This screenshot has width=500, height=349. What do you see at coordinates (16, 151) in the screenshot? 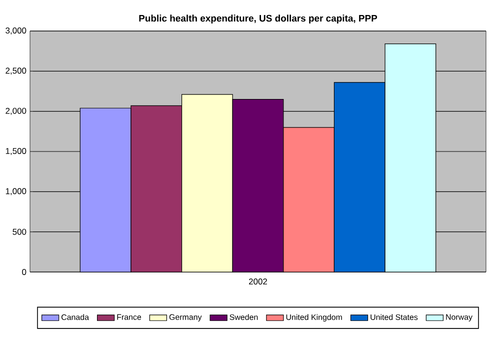
I see `y-tick-label: 1,500` at bounding box center [16, 151].